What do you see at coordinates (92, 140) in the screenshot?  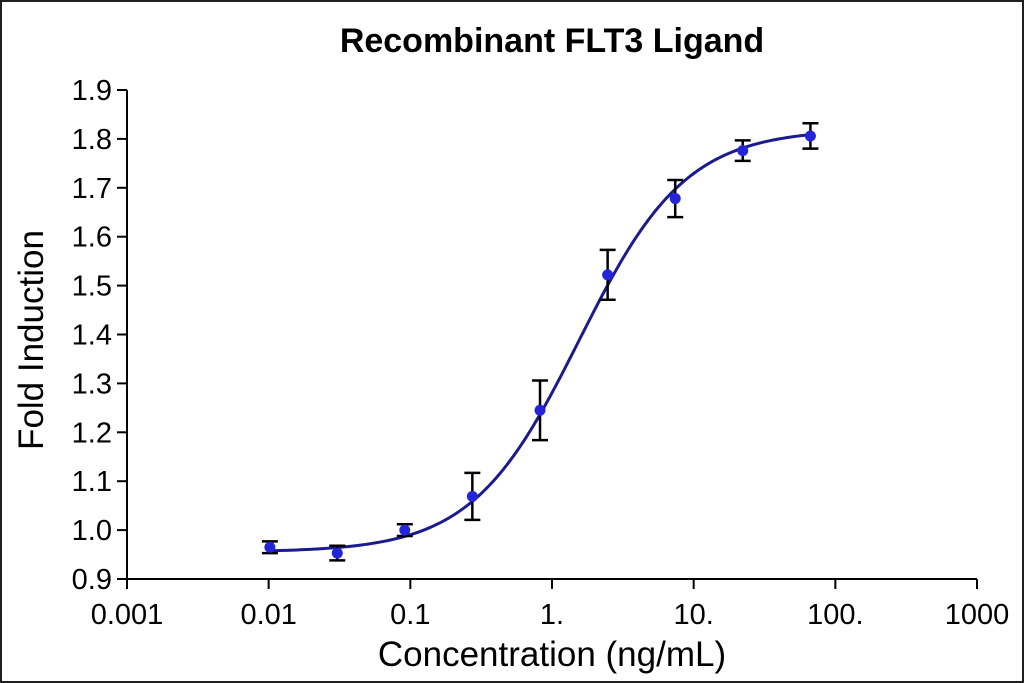 I see `y-tick-label: 1.8` at bounding box center [92, 140].